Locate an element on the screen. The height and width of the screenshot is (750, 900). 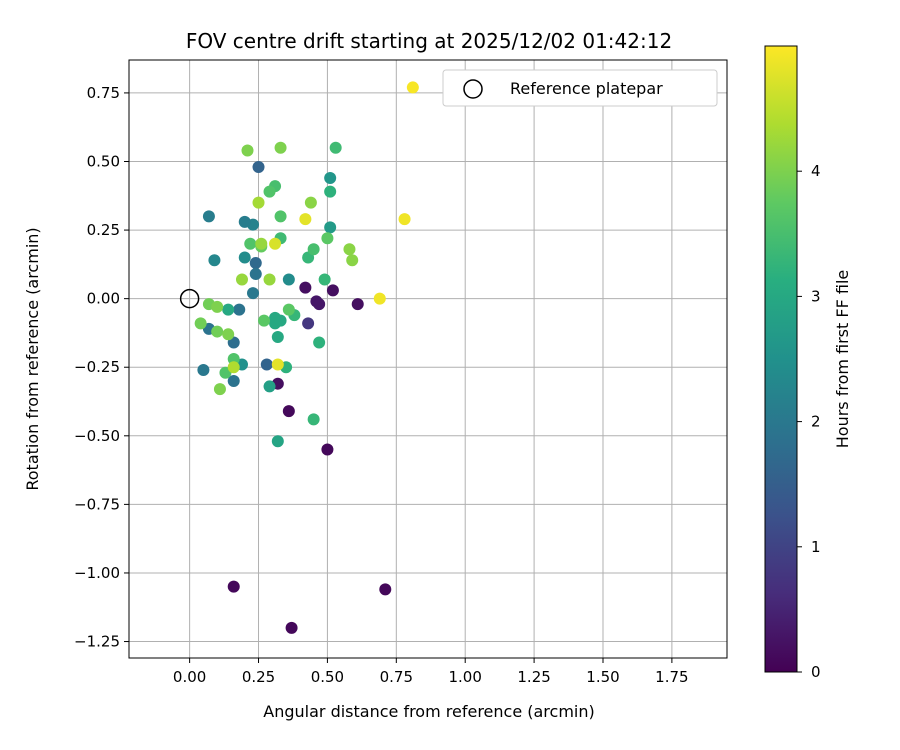
colorbar-tick-label: 4 is located at coordinates (816, 171).